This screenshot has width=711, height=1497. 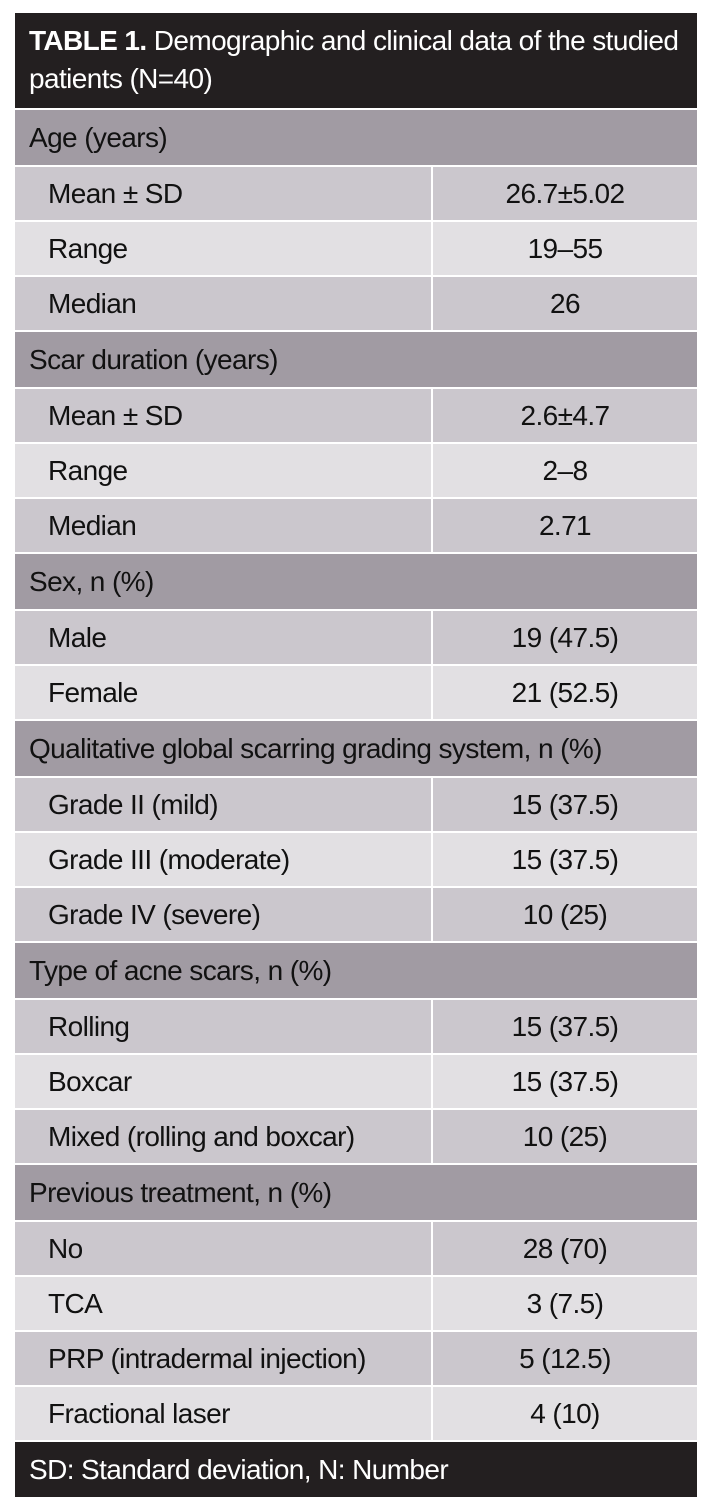 I want to click on table-row: Range 2–8, so click(x=356, y=469).